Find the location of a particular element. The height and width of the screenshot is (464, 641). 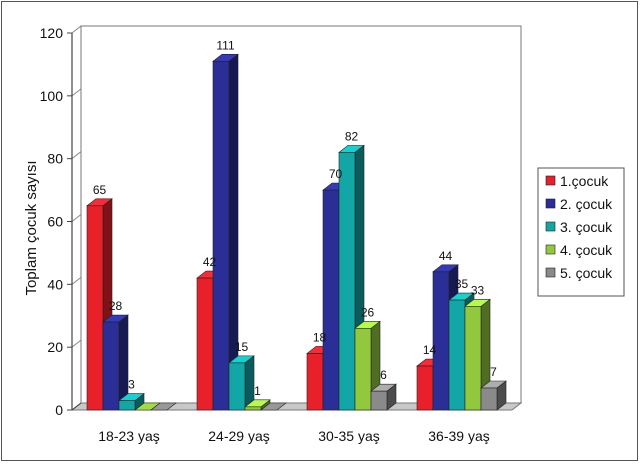

data-label: 42 is located at coordinates (210, 262).